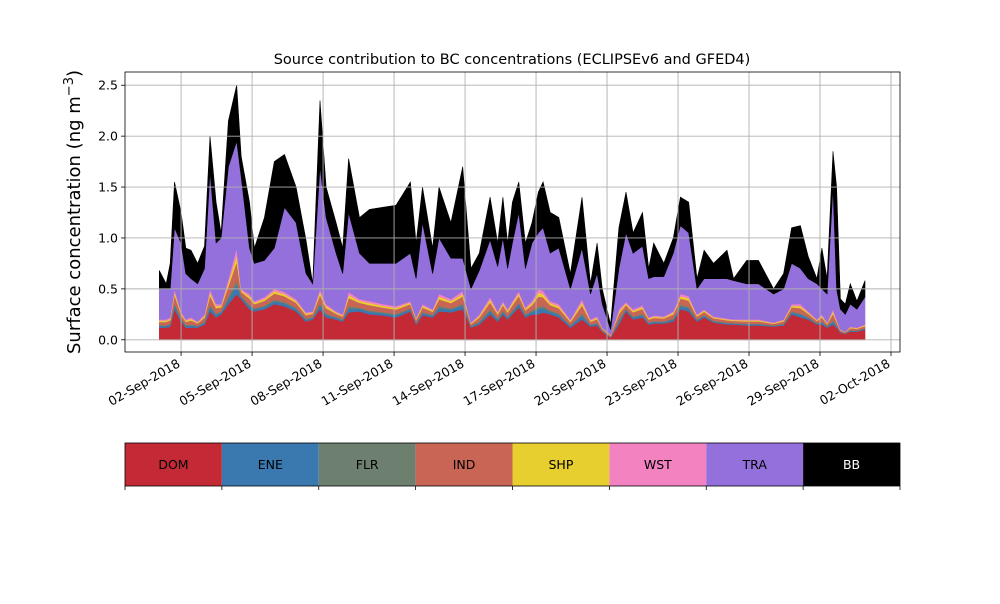 The image size is (1000, 604). I want to click on legend-swatch-wst, so click(658, 464).